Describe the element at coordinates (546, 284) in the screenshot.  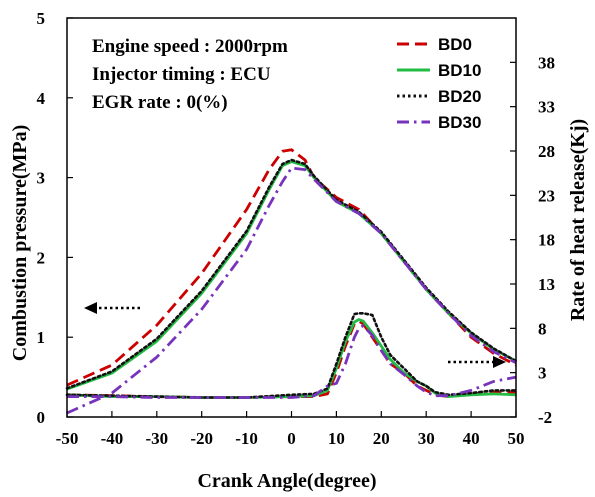
I see `y-right-tick-label: 13` at that location.